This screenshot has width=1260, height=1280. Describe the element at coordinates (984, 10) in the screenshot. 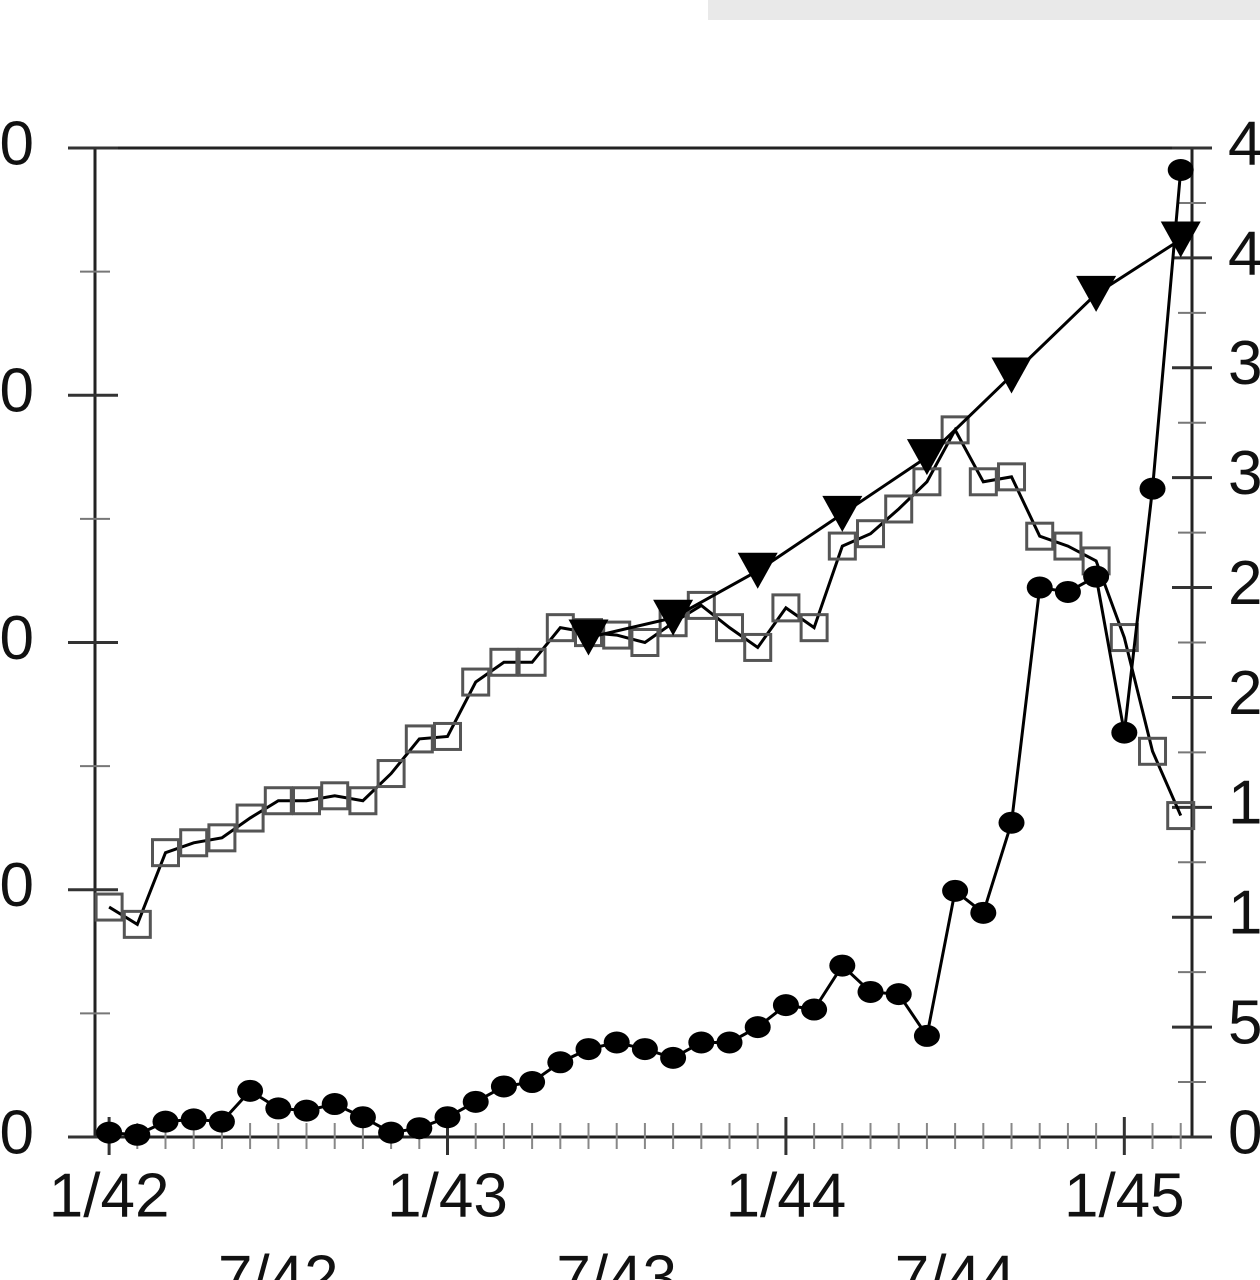

I see `top-bar` at that location.